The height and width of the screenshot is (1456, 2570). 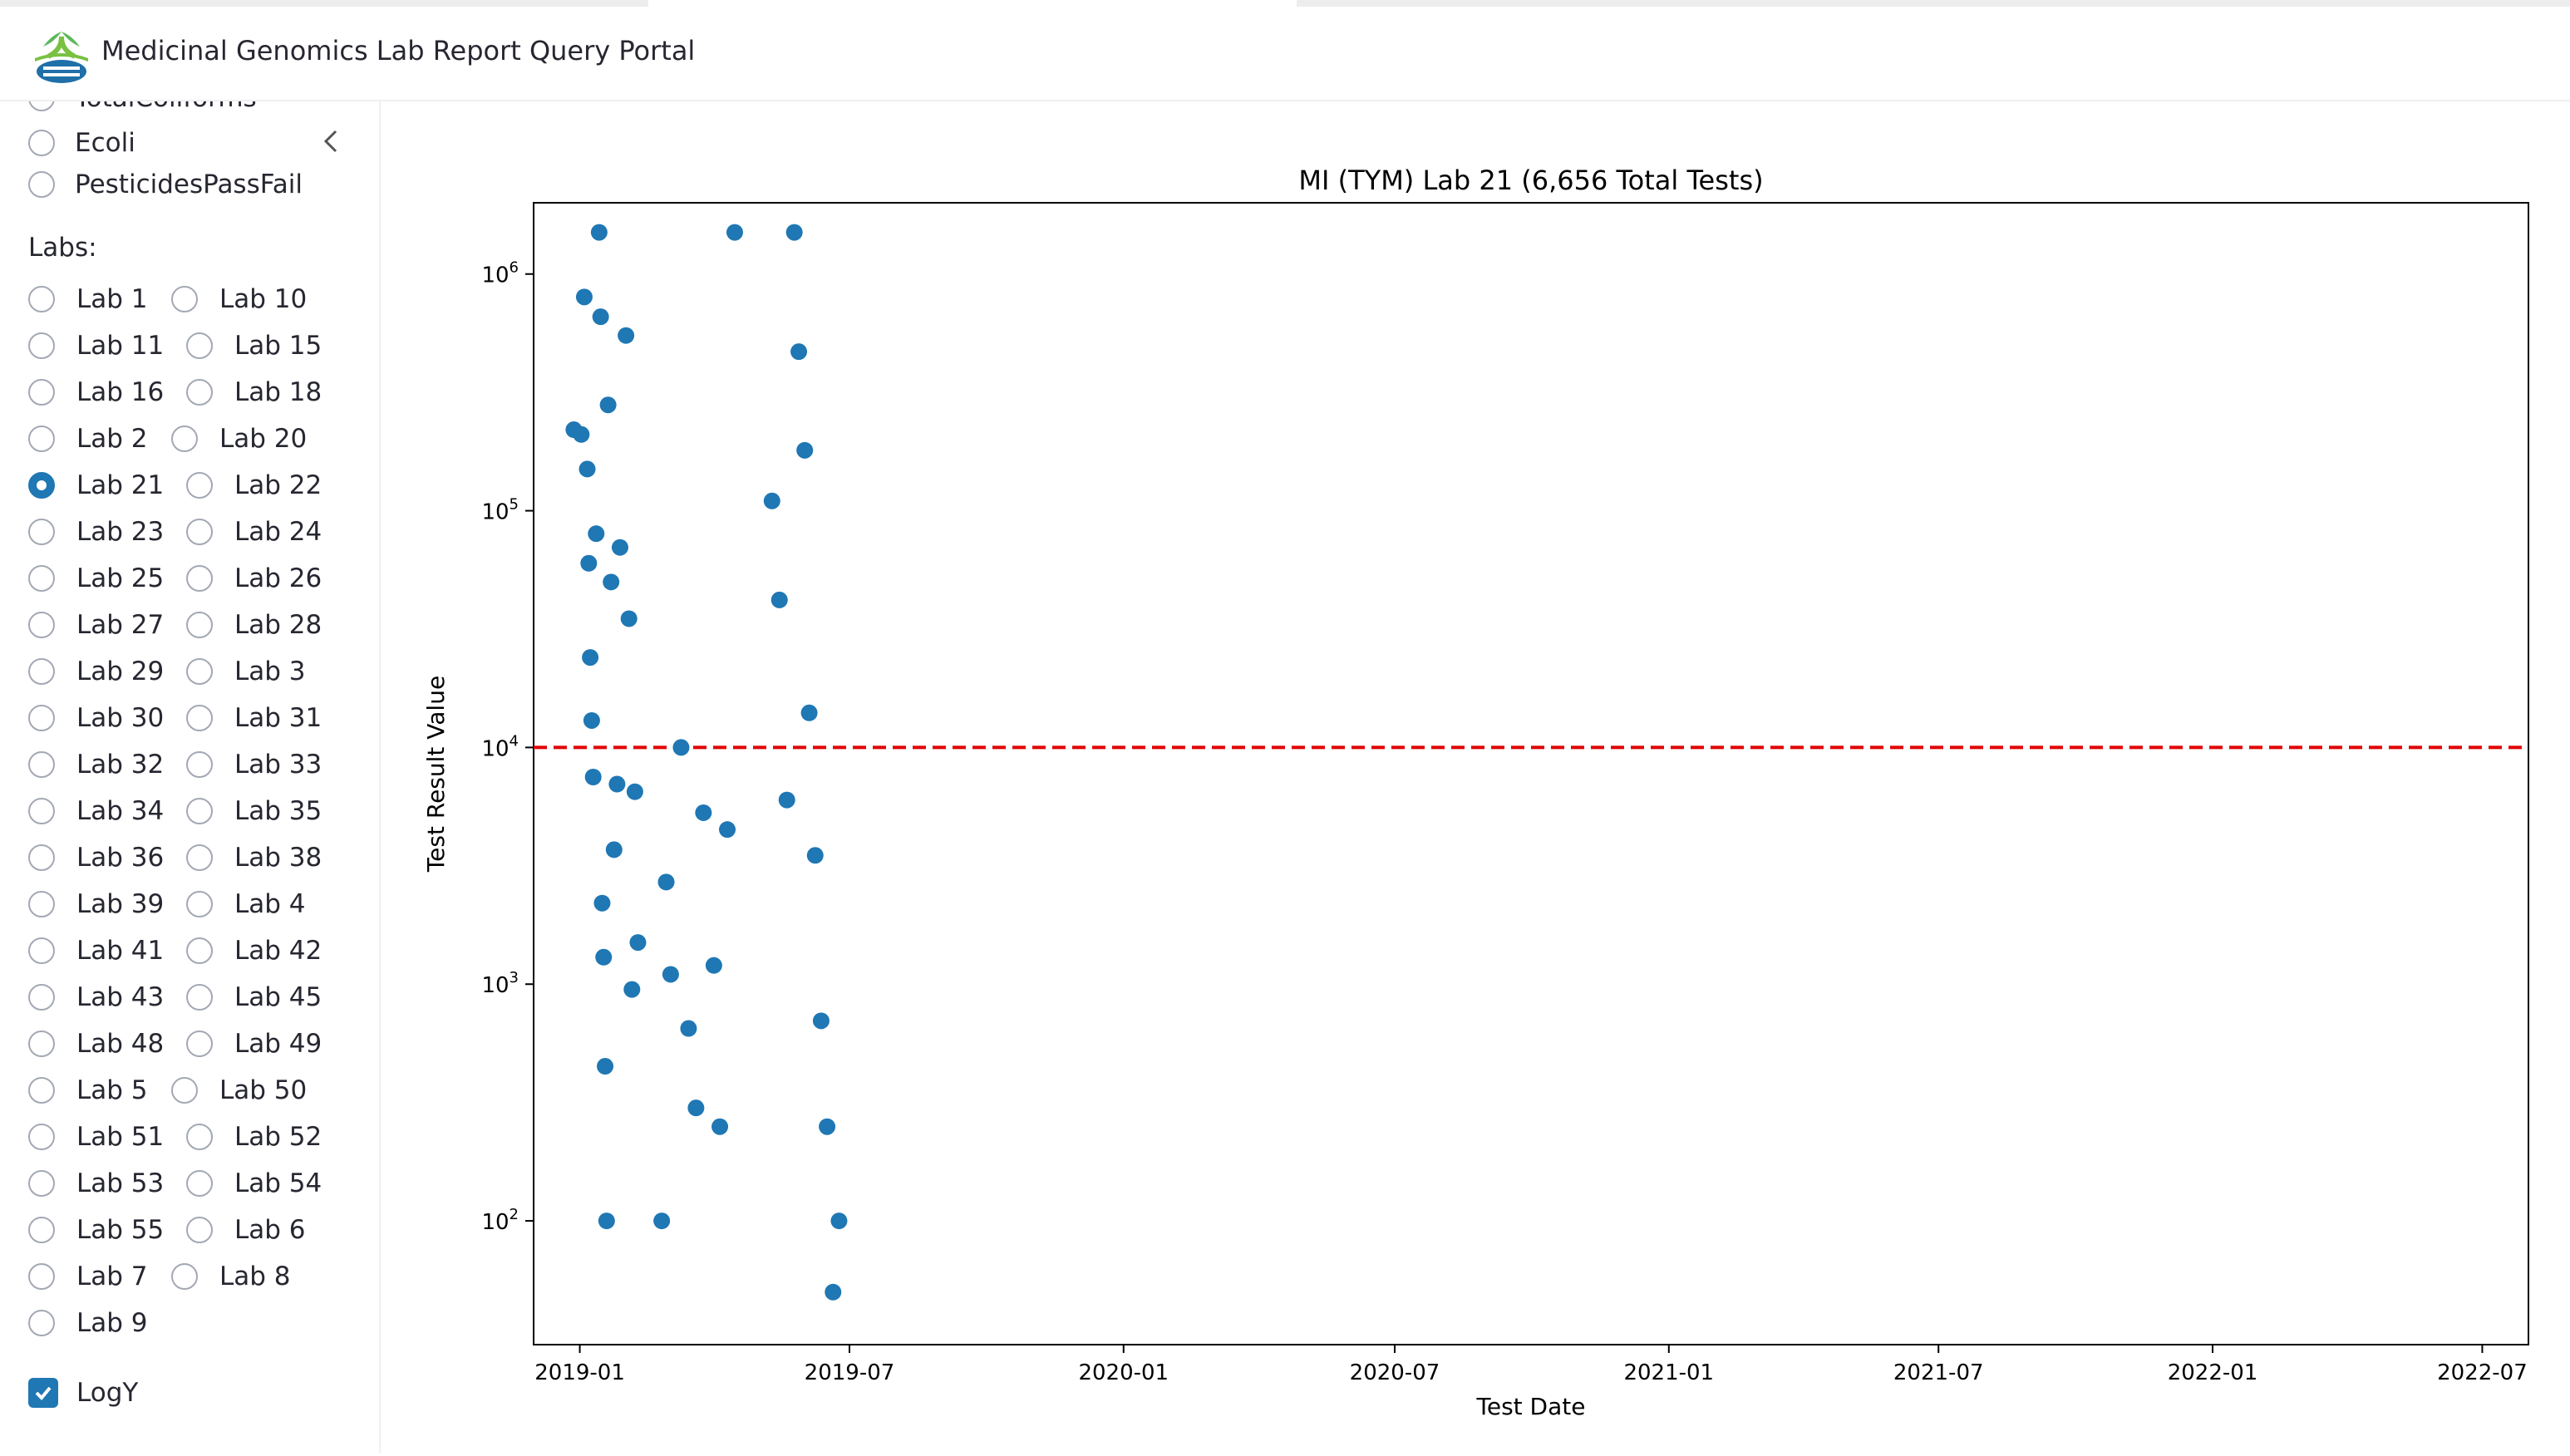 What do you see at coordinates (83, 1393) in the screenshot?
I see `logy-checkbox-row: LogY` at bounding box center [83, 1393].